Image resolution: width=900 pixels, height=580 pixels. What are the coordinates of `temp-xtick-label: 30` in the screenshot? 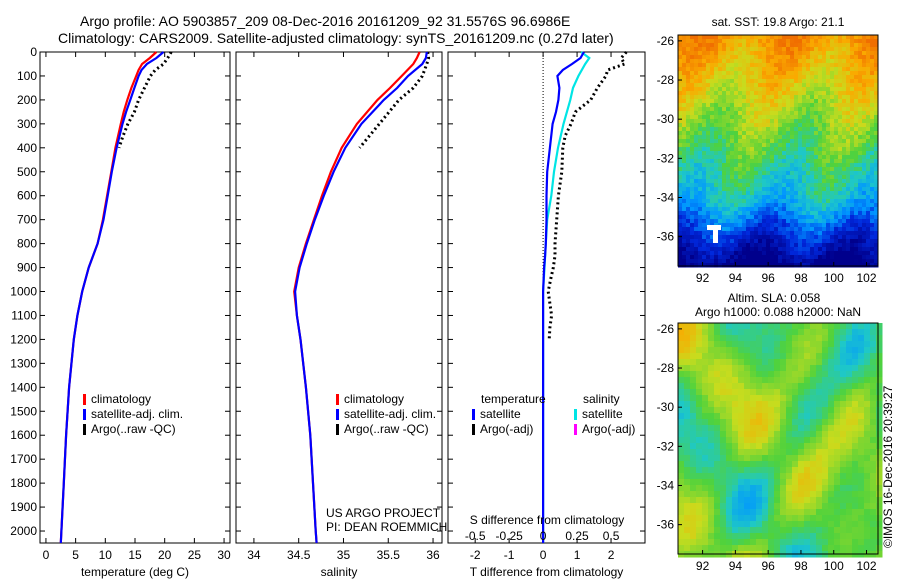 It's located at (224, 555).